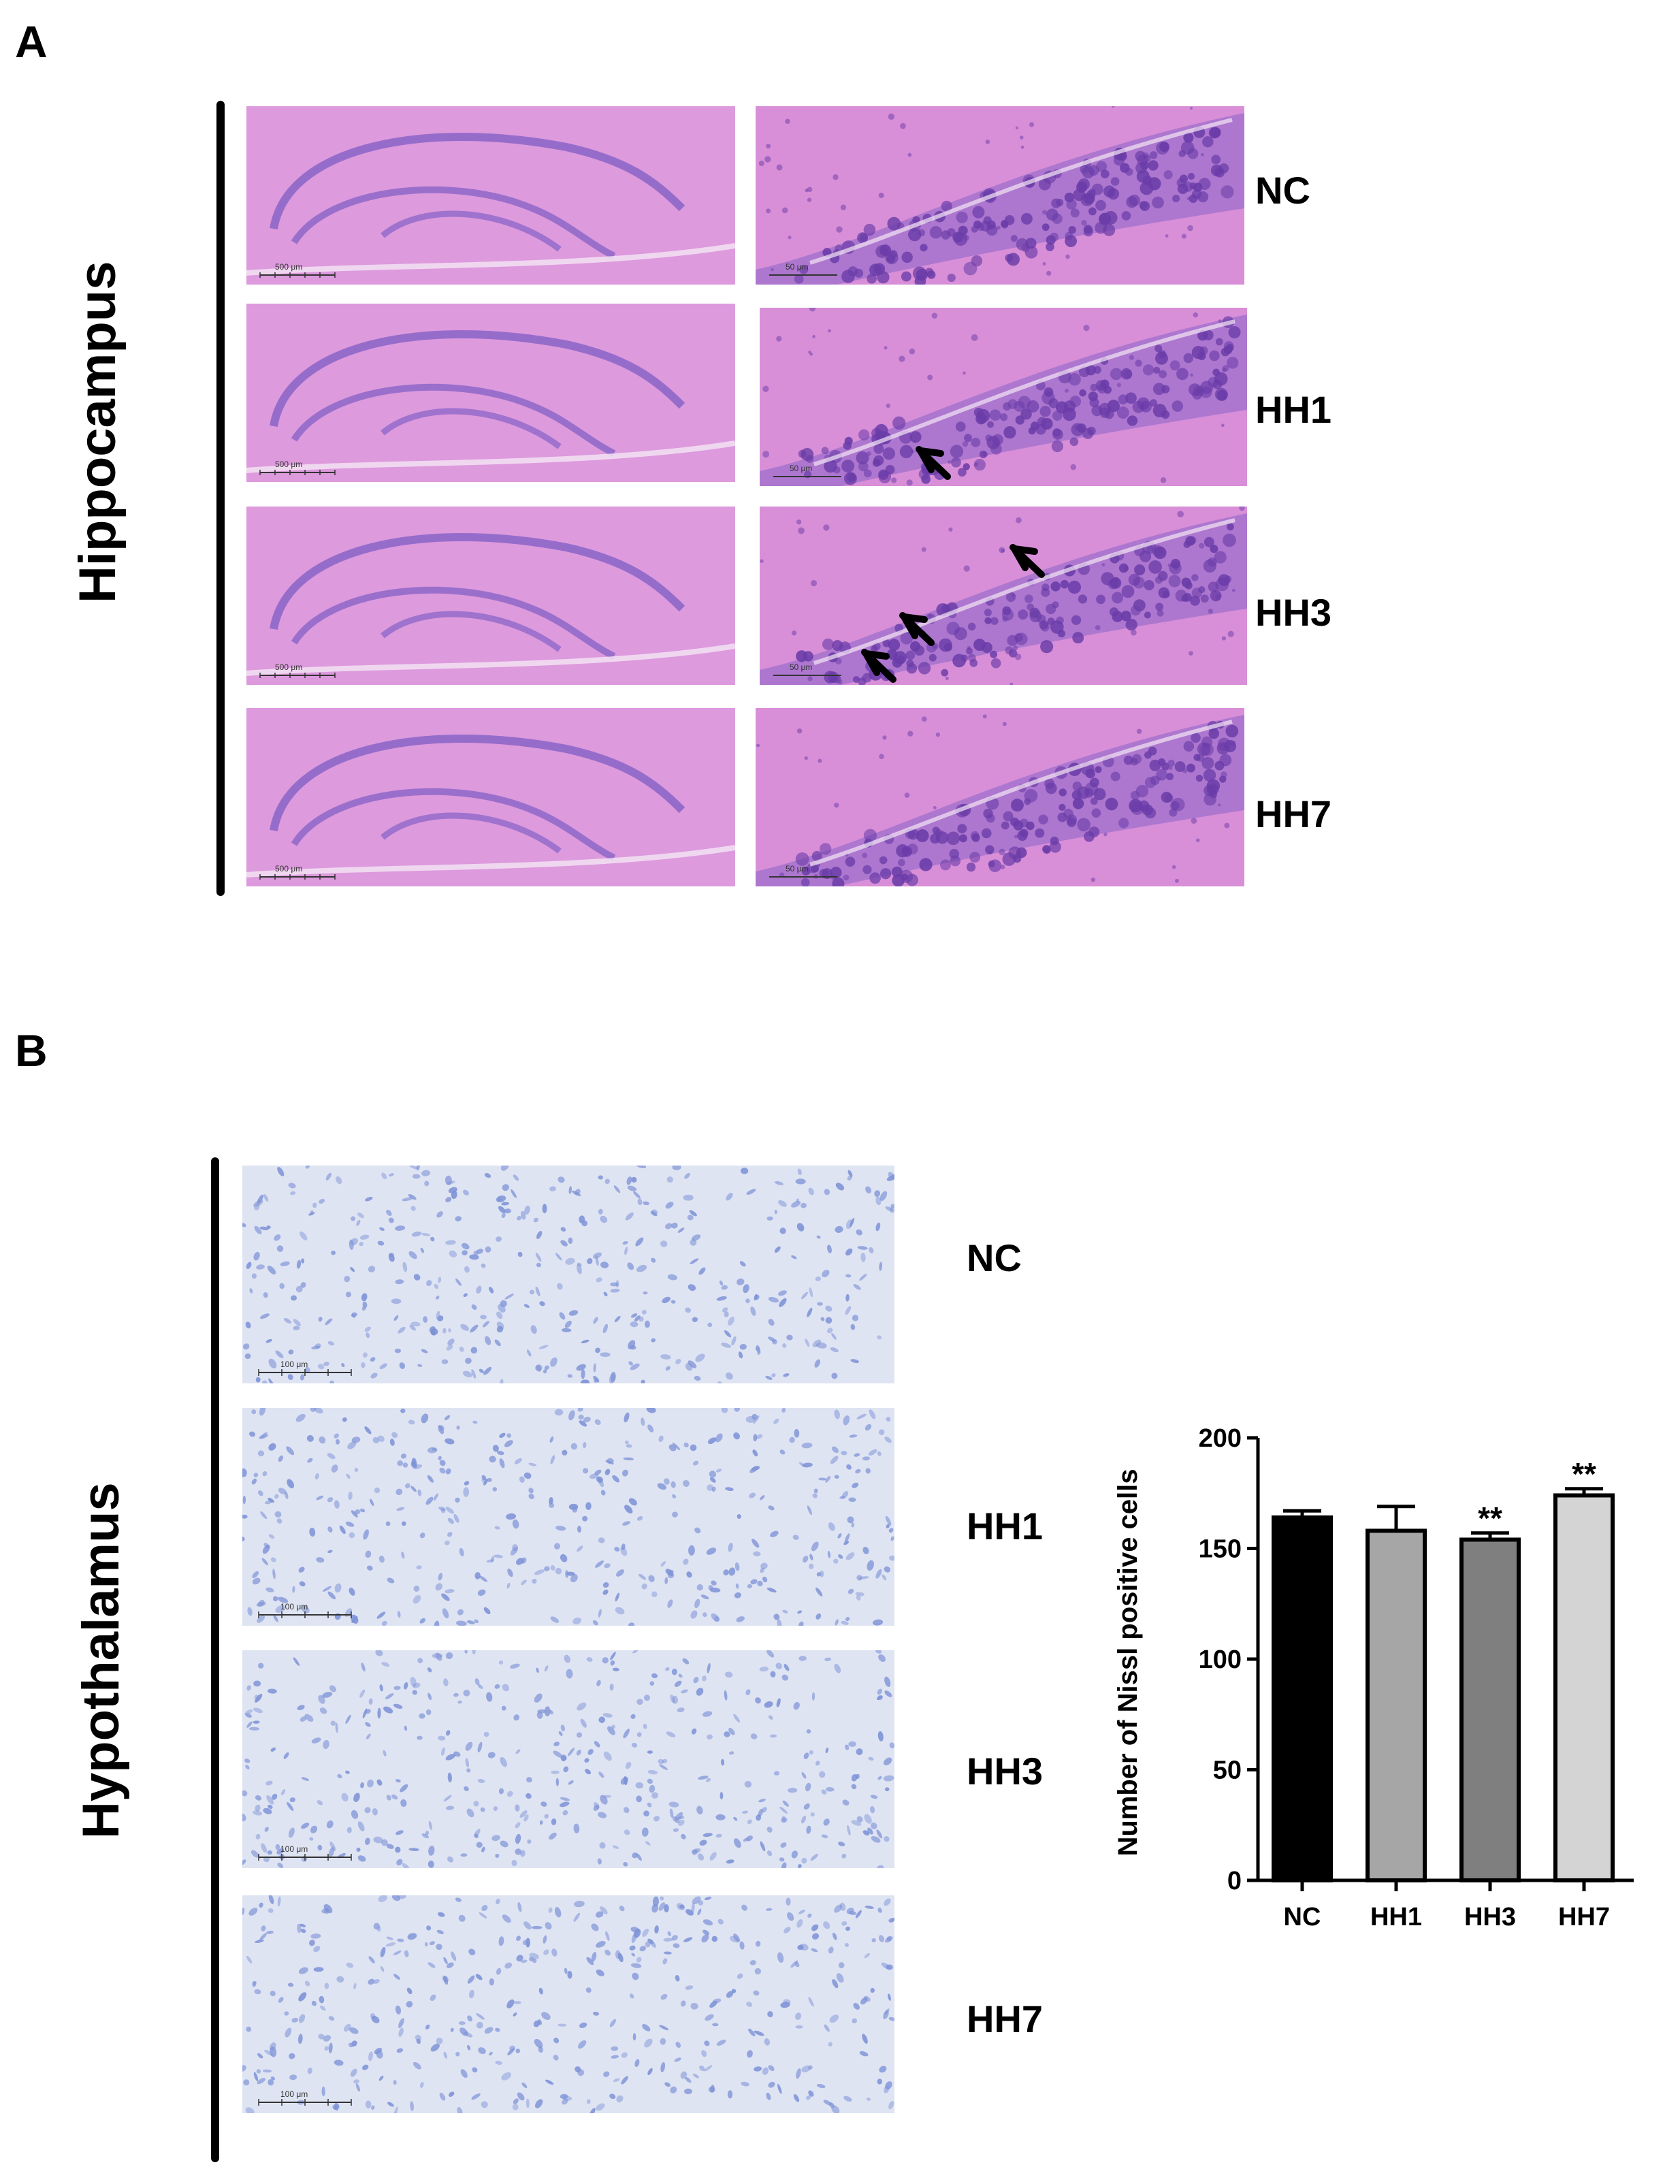 The image size is (1680, 2184). I want to click on hippocampus-group-label-hh3: HH3, so click(1294, 613).